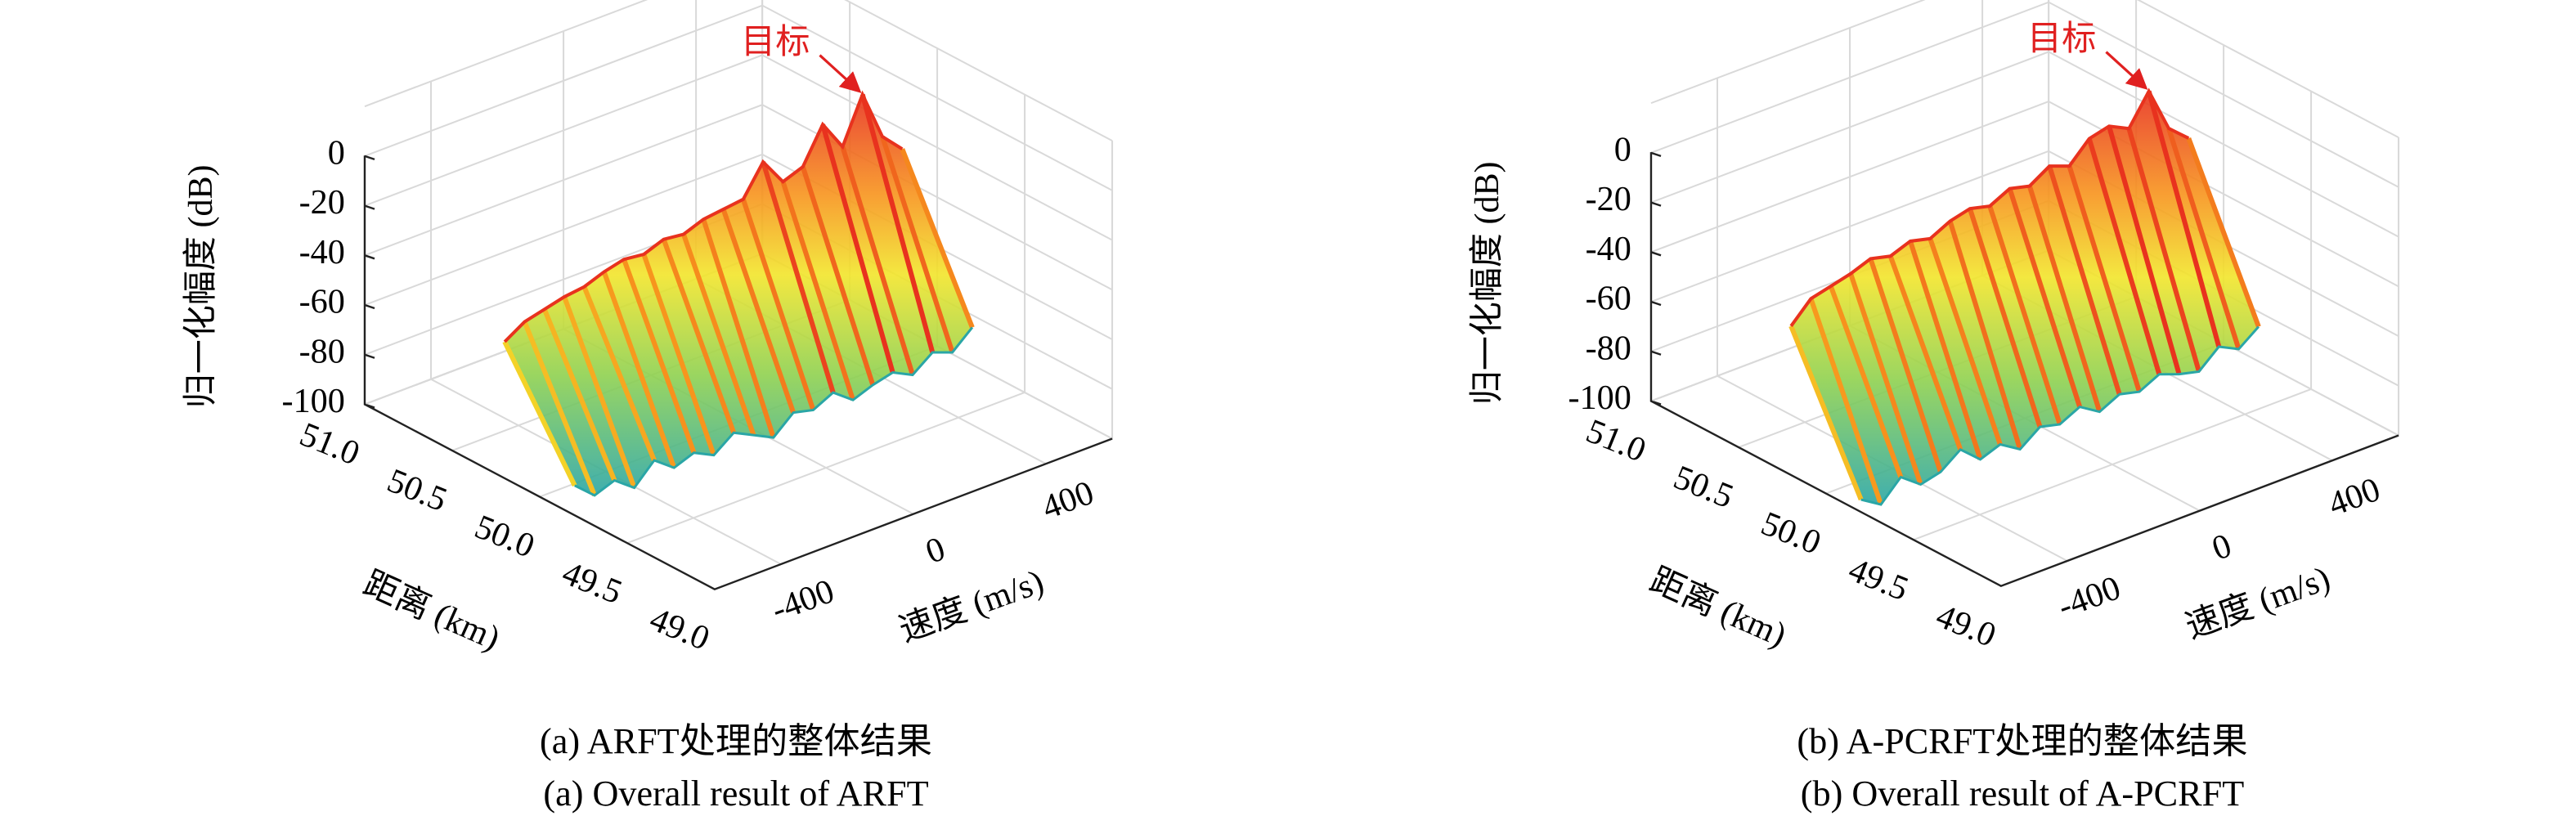 The image size is (2576, 825). Describe the element at coordinates (736, 741) in the screenshot. I see `caption: (a) ARFT处理的整体结果` at that location.